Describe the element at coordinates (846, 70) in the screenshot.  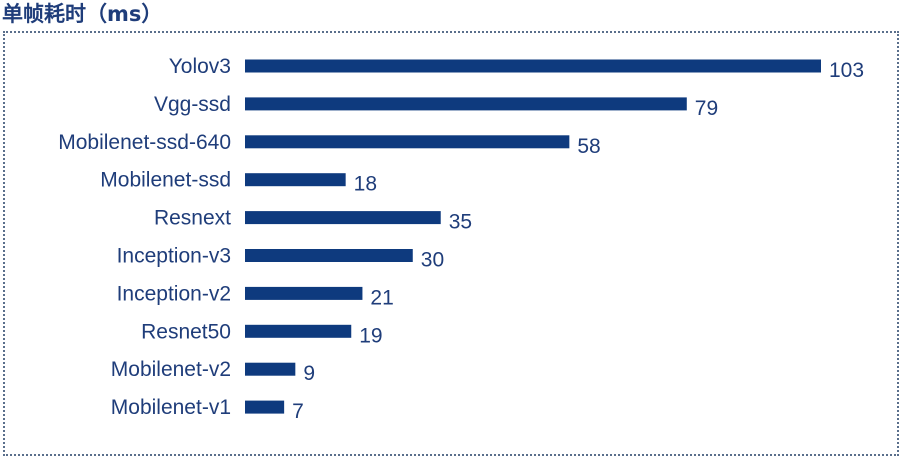
I see `value-label: 103` at that location.